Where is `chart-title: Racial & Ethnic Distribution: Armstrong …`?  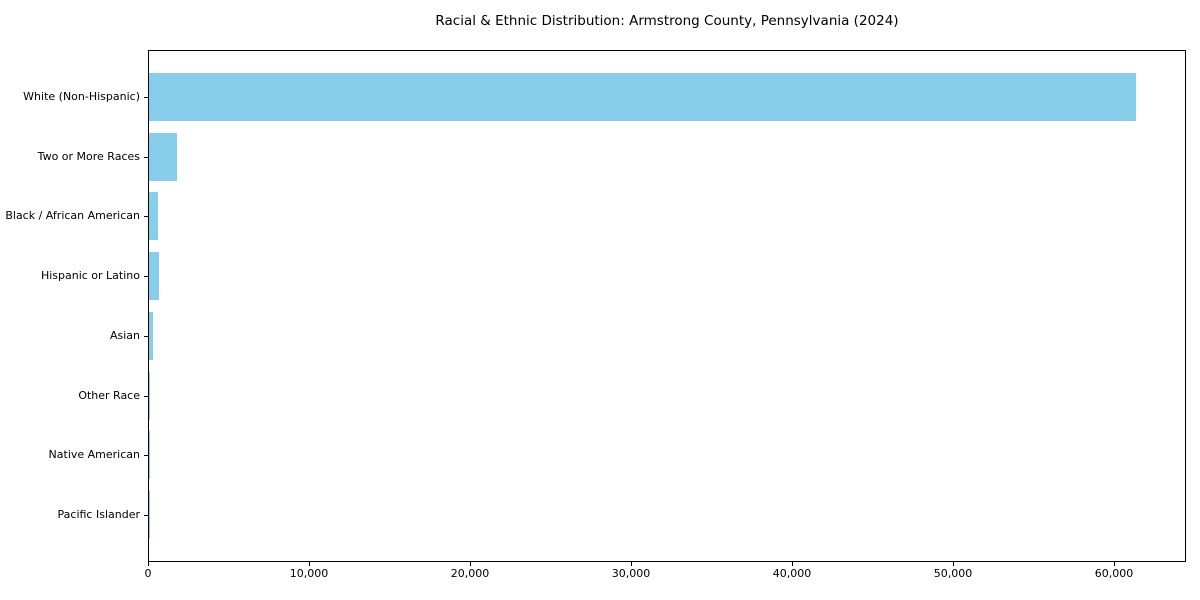
chart-title: Racial & Ethnic Distribution: Armstrong … is located at coordinates (667, 21).